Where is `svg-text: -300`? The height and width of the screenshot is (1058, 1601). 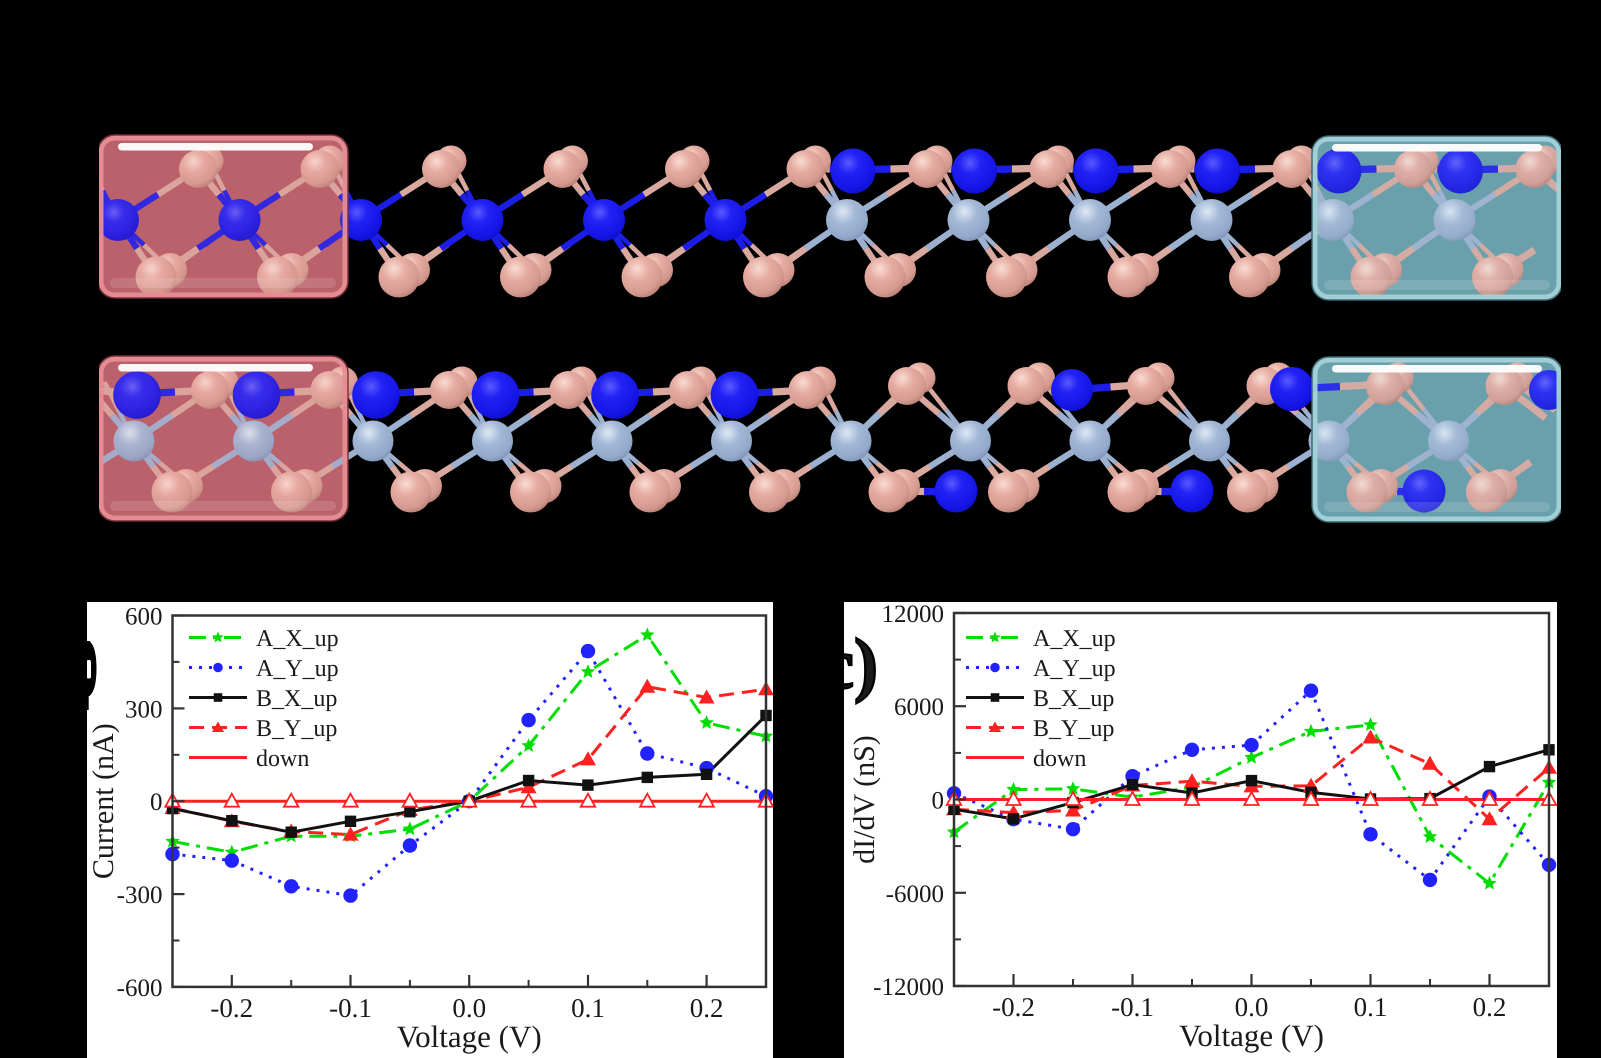 svg-text: -300 is located at coordinates (140, 895).